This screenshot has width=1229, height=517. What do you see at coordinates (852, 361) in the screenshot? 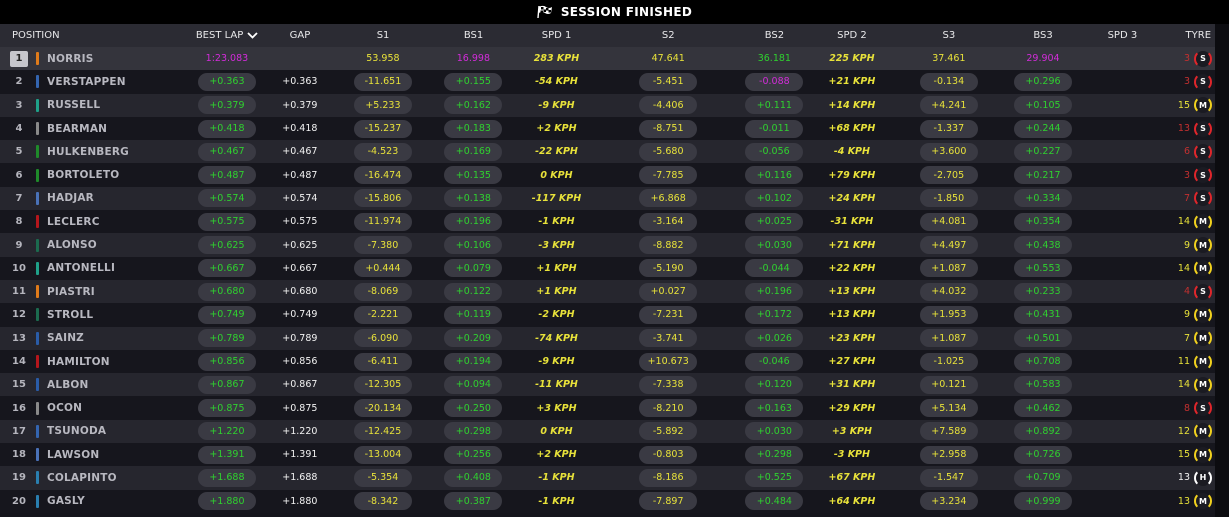
I see `spd2-cell: +27 KPH` at bounding box center [852, 361].